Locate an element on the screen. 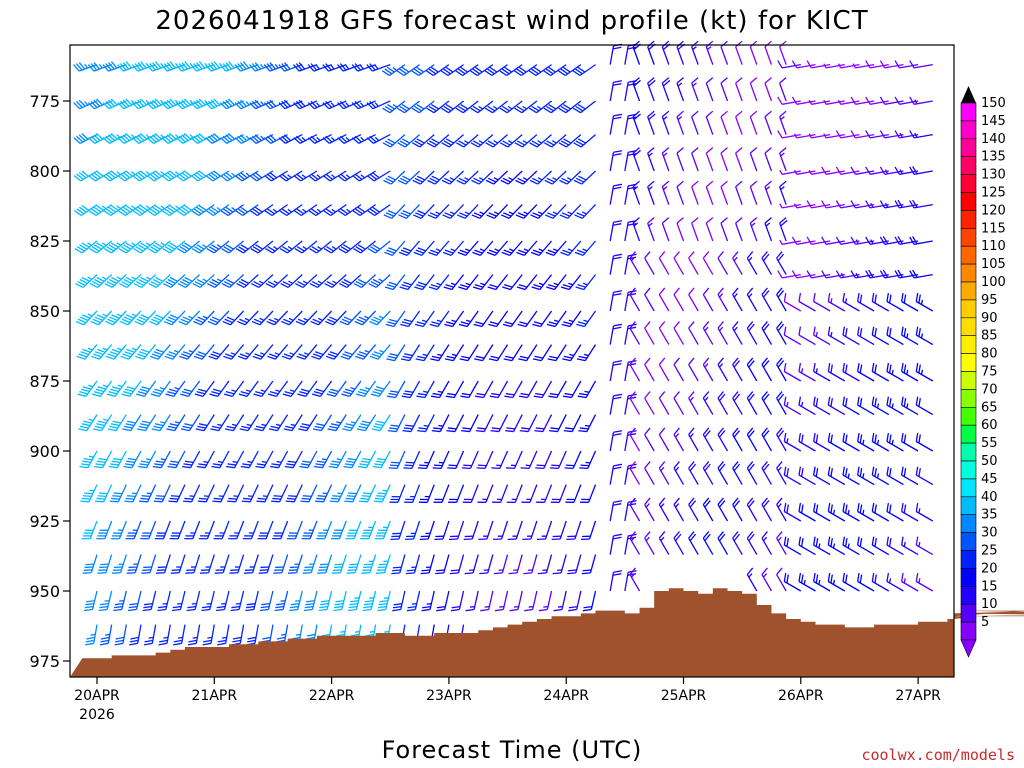 The height and width of the screenshot is (768, 1024). x-tick-label: 23APR is located at coordinates (449, 696).